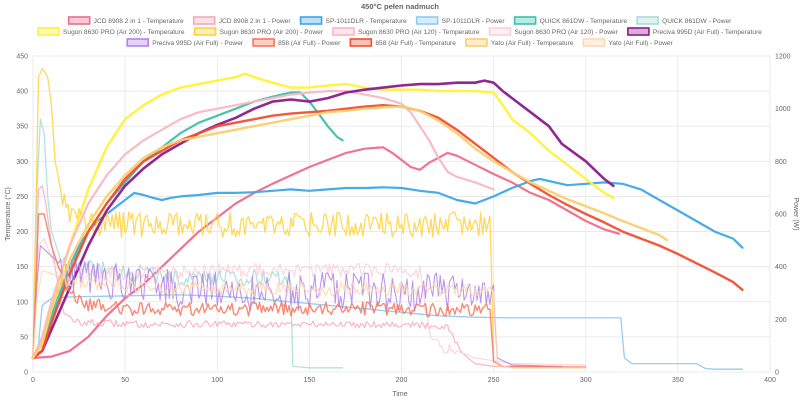  Describe the element at coordinates (22, 302) in the screenshot. I see `y-tick-label-left: 100` at that location.